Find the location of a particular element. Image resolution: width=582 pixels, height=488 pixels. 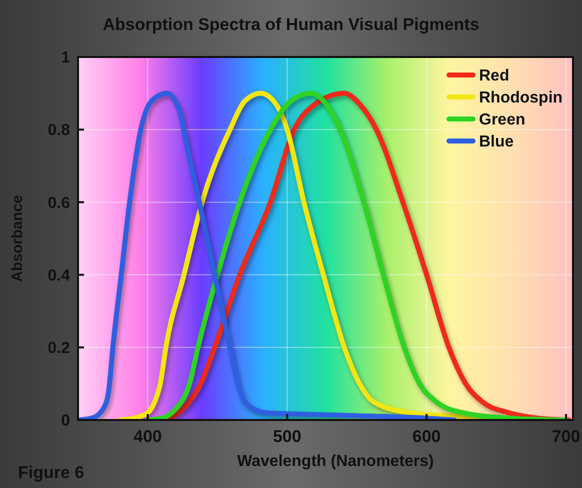

legend-label: Red is located at coordinates (494, 76).